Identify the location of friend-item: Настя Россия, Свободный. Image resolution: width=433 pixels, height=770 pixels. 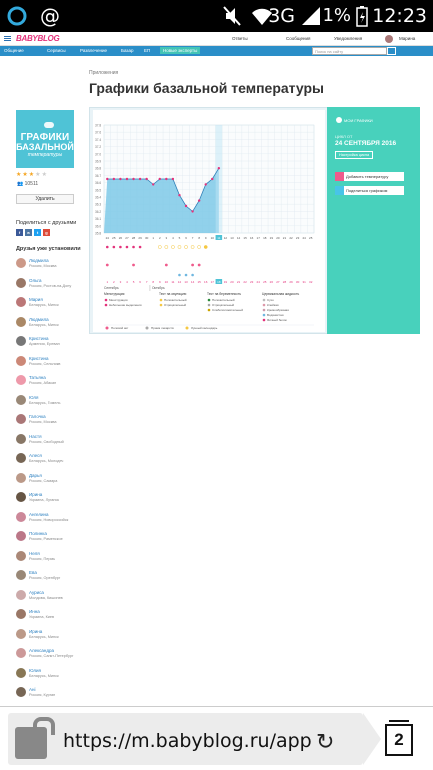
(51, 440).